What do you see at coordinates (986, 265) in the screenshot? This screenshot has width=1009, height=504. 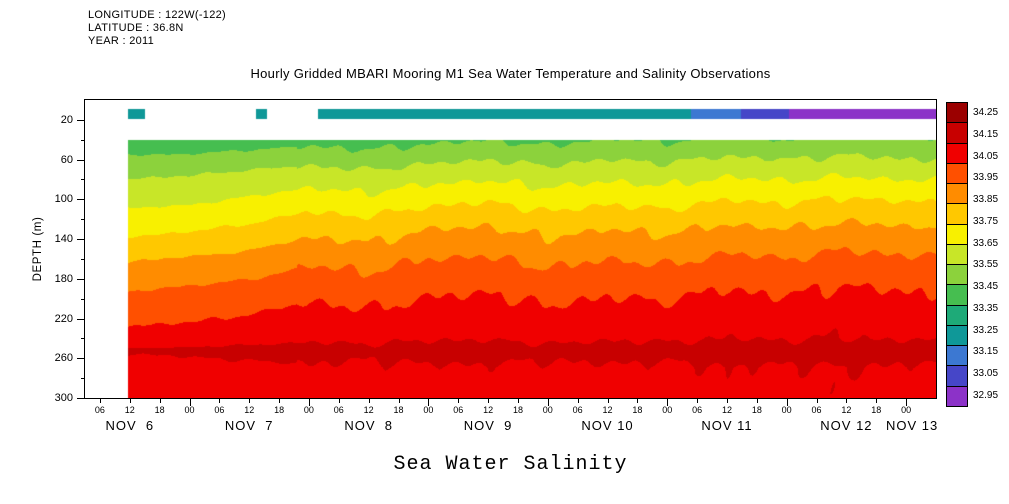 I see `colorbar-tick-label: 33.55` at bounding box center [986, 265].